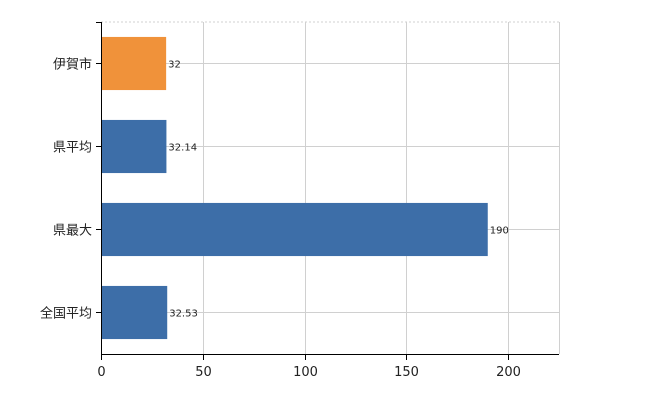 The width and height of the screenshot is (650, 400). Describe the element at coordinates (182, 148) in the screenshot. I see `data-label: 32.14` at that location.